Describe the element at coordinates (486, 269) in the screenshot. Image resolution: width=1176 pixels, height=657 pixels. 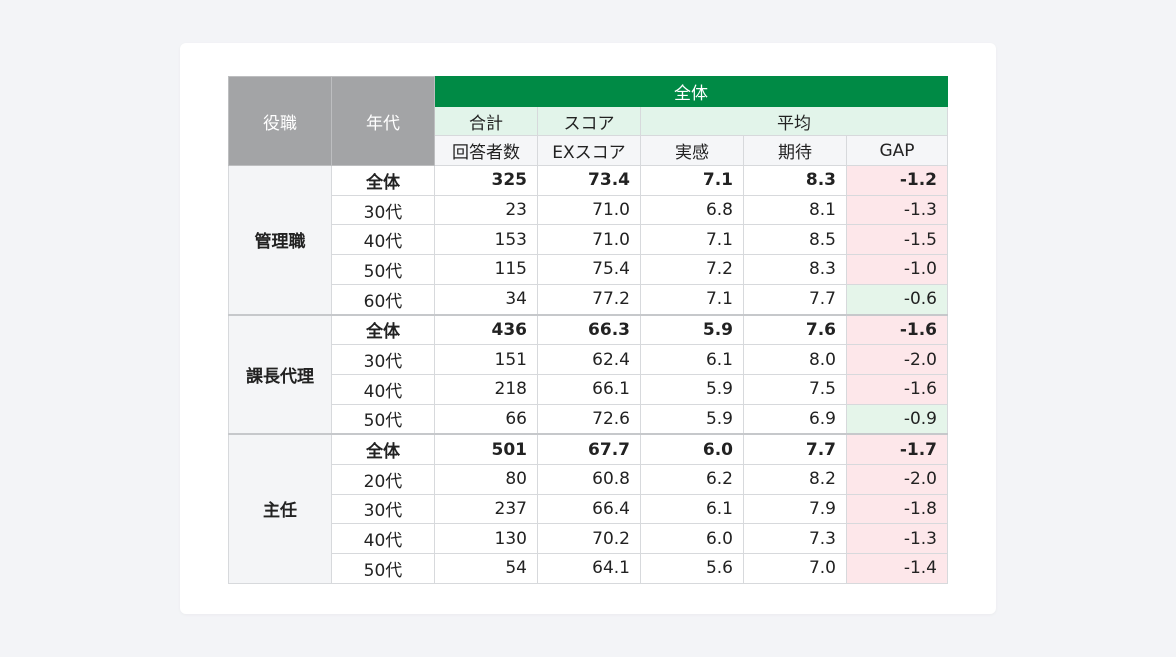
I see `respondents-cell: 115` at that location.